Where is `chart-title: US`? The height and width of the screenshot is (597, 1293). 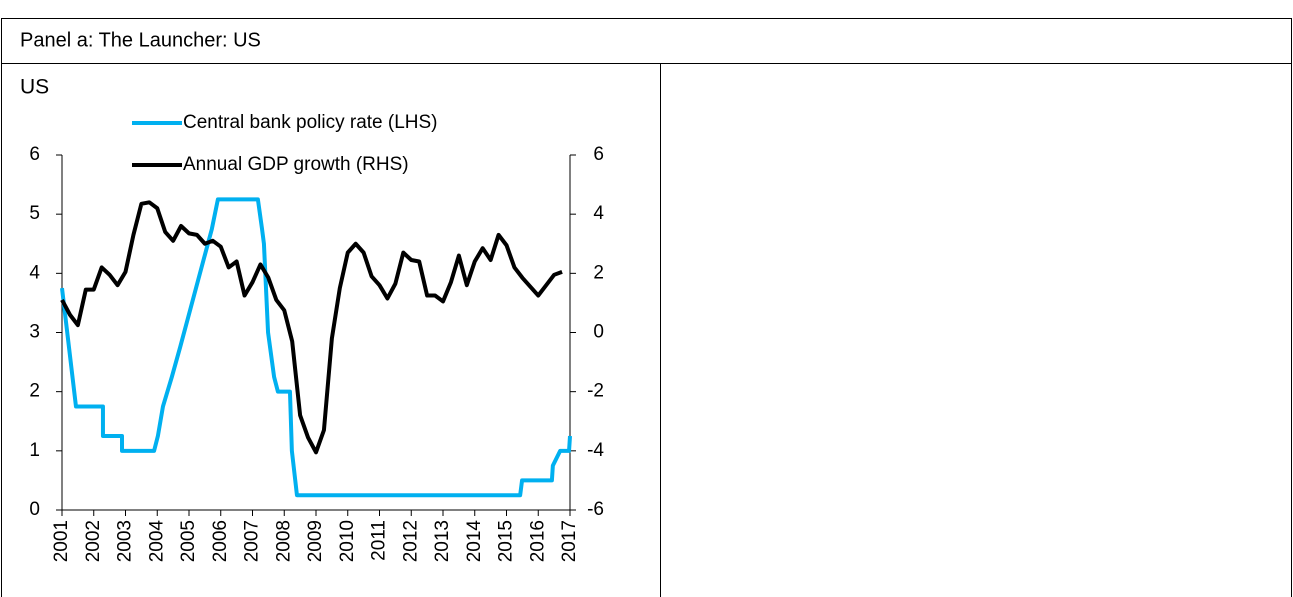 chart-title: US is located at coordinates (34, 87).